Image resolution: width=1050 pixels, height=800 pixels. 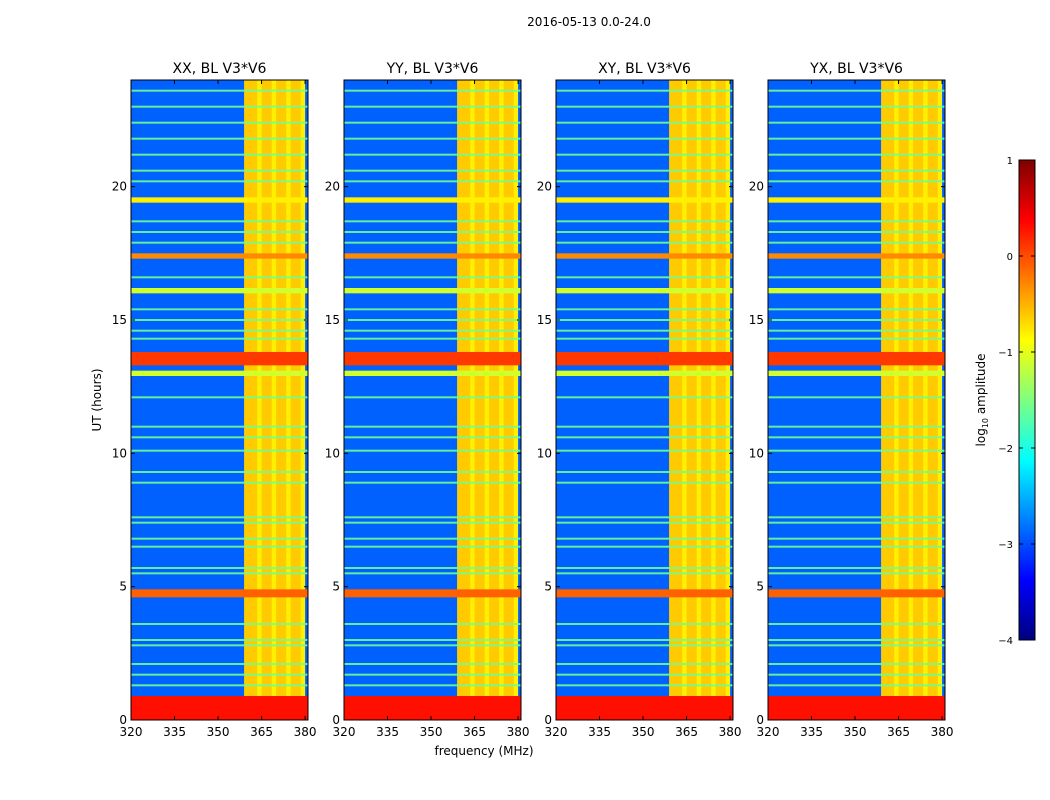 What do you see at coordinates (756, 320) in the screenshot?
I see `y-tick-label: 15` at bounding box center [756, 320].